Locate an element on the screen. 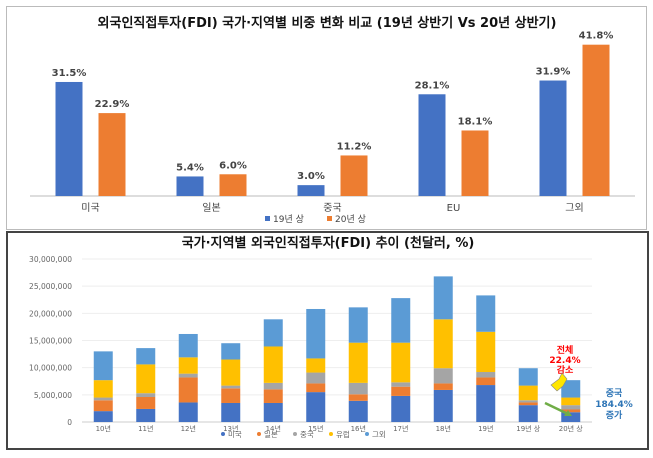  x-tick-label: 19년 is located at coordinates (485, 428).